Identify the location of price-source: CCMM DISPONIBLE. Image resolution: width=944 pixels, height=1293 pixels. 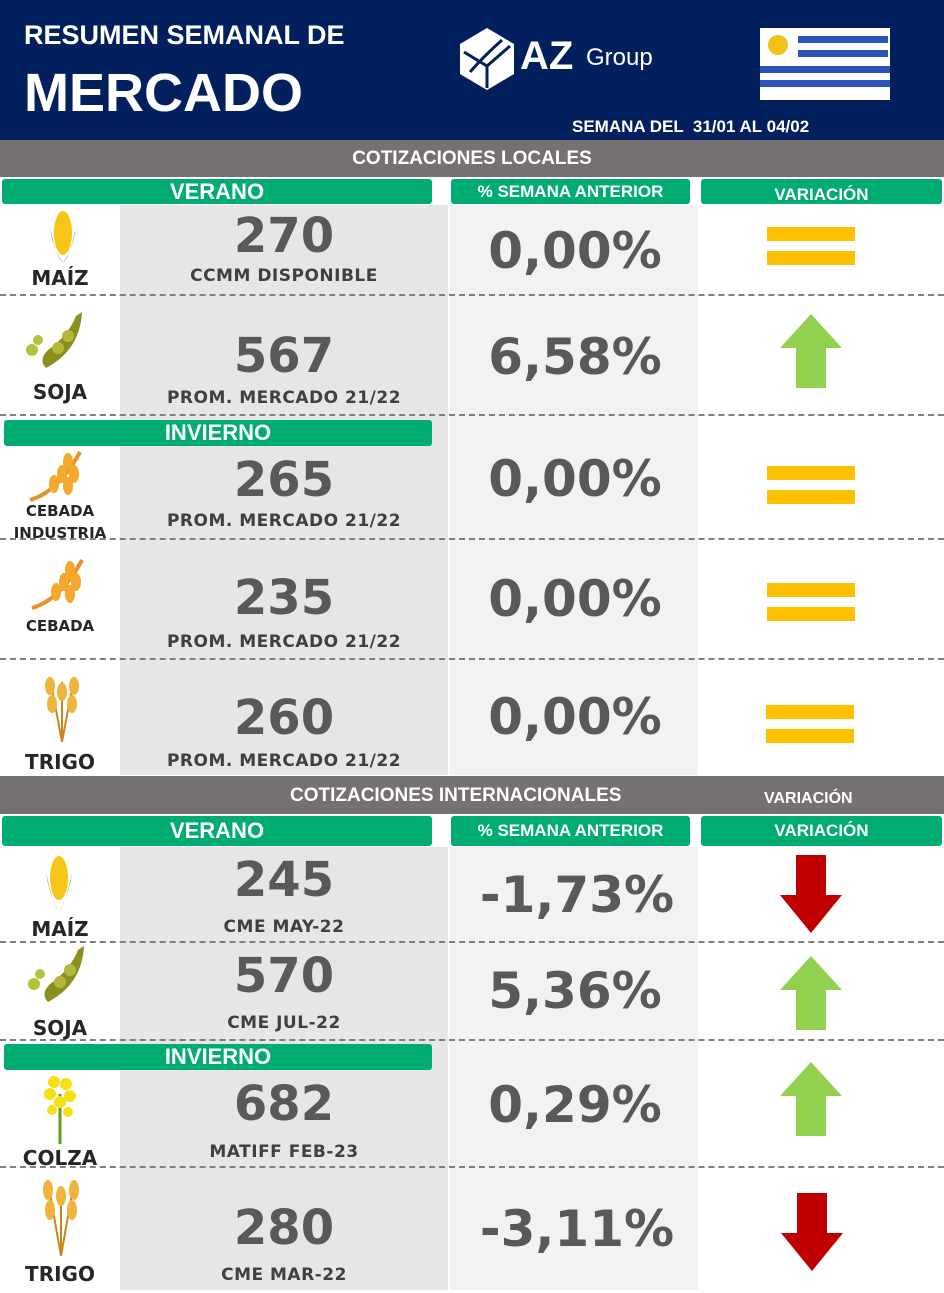
(284, 276).